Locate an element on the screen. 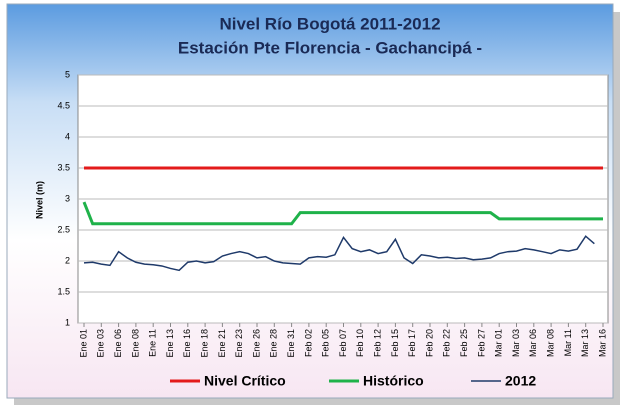 The height and width of the screenshot is (408, 623). y-tick-label: 1.5 is located at coordinates (63, 291).